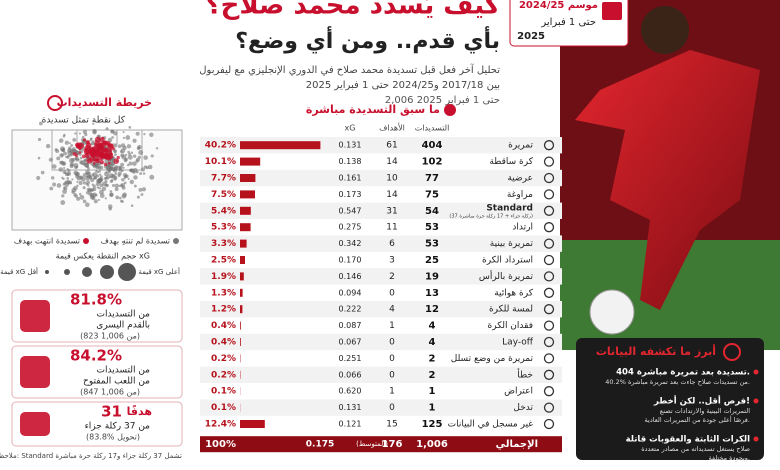  Describe the element at coordinates (159, 271) in the screenshot. I see `size-high: قيمة xG أعلى` at that location.